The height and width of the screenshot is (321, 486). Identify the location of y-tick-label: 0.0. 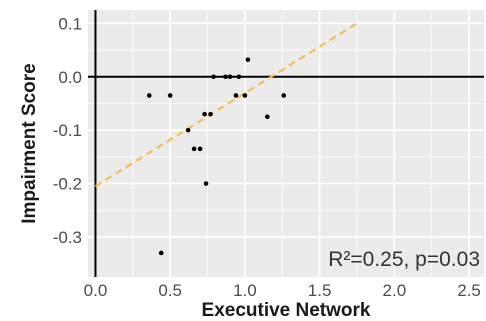
(70, 77).